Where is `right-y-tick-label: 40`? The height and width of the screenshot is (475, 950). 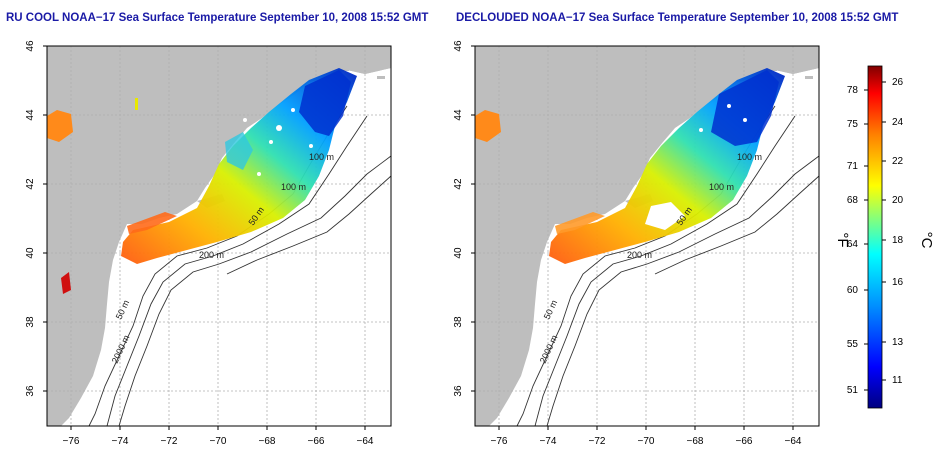 right-y-tick-label: 40 is located at coordinates (458, 253).